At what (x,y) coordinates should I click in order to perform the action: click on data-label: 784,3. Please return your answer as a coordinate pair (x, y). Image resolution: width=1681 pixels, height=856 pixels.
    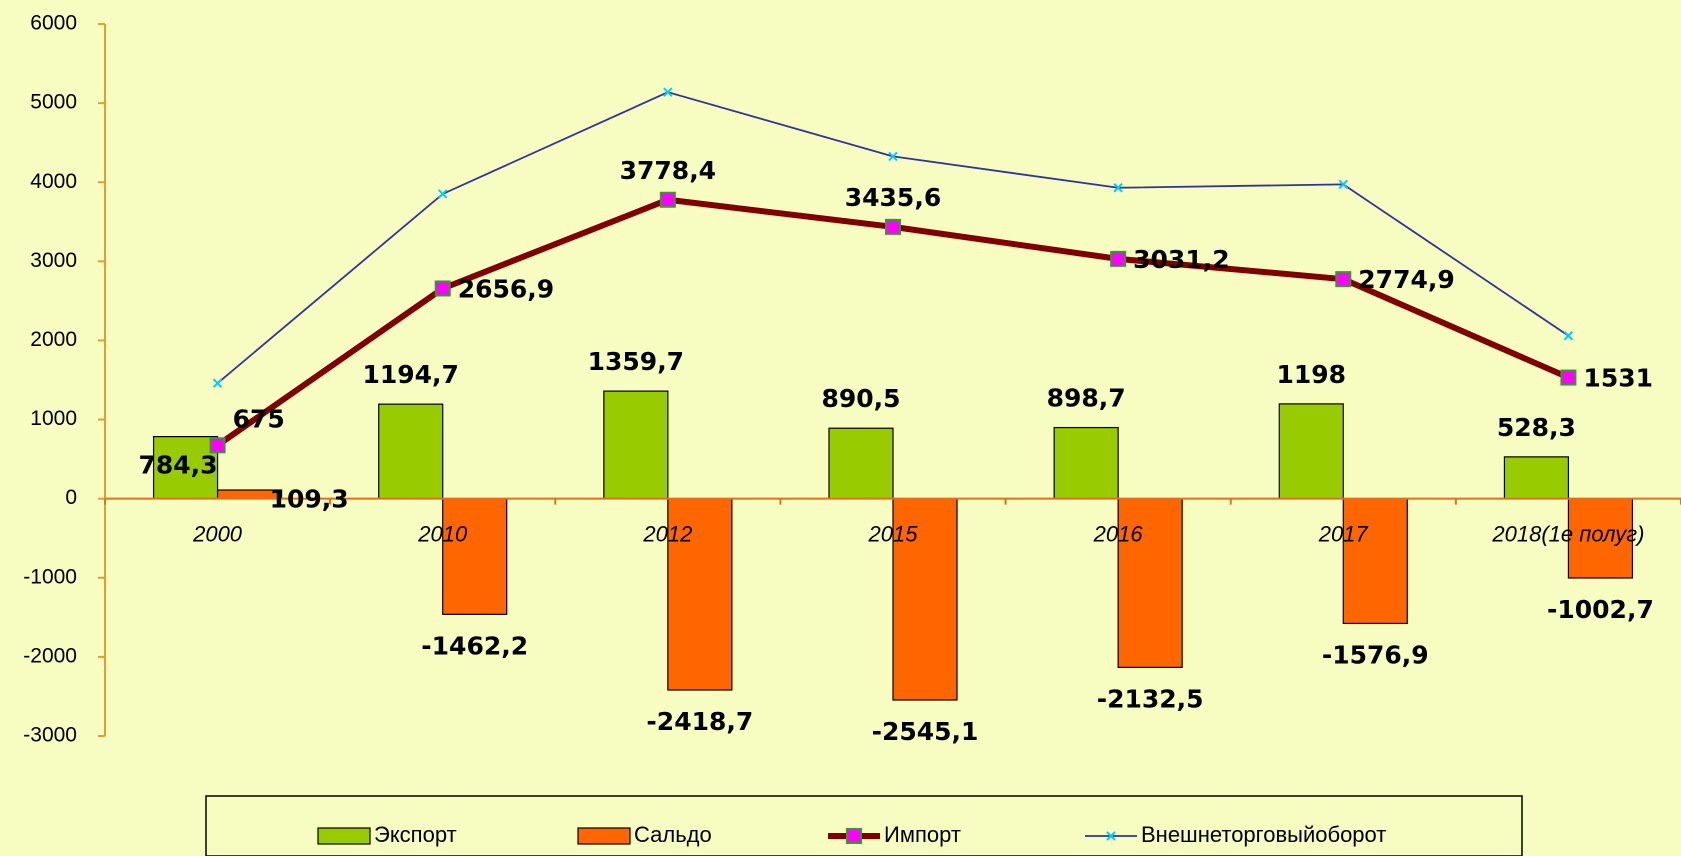
    Looking at the image, I should click on (177, 465).